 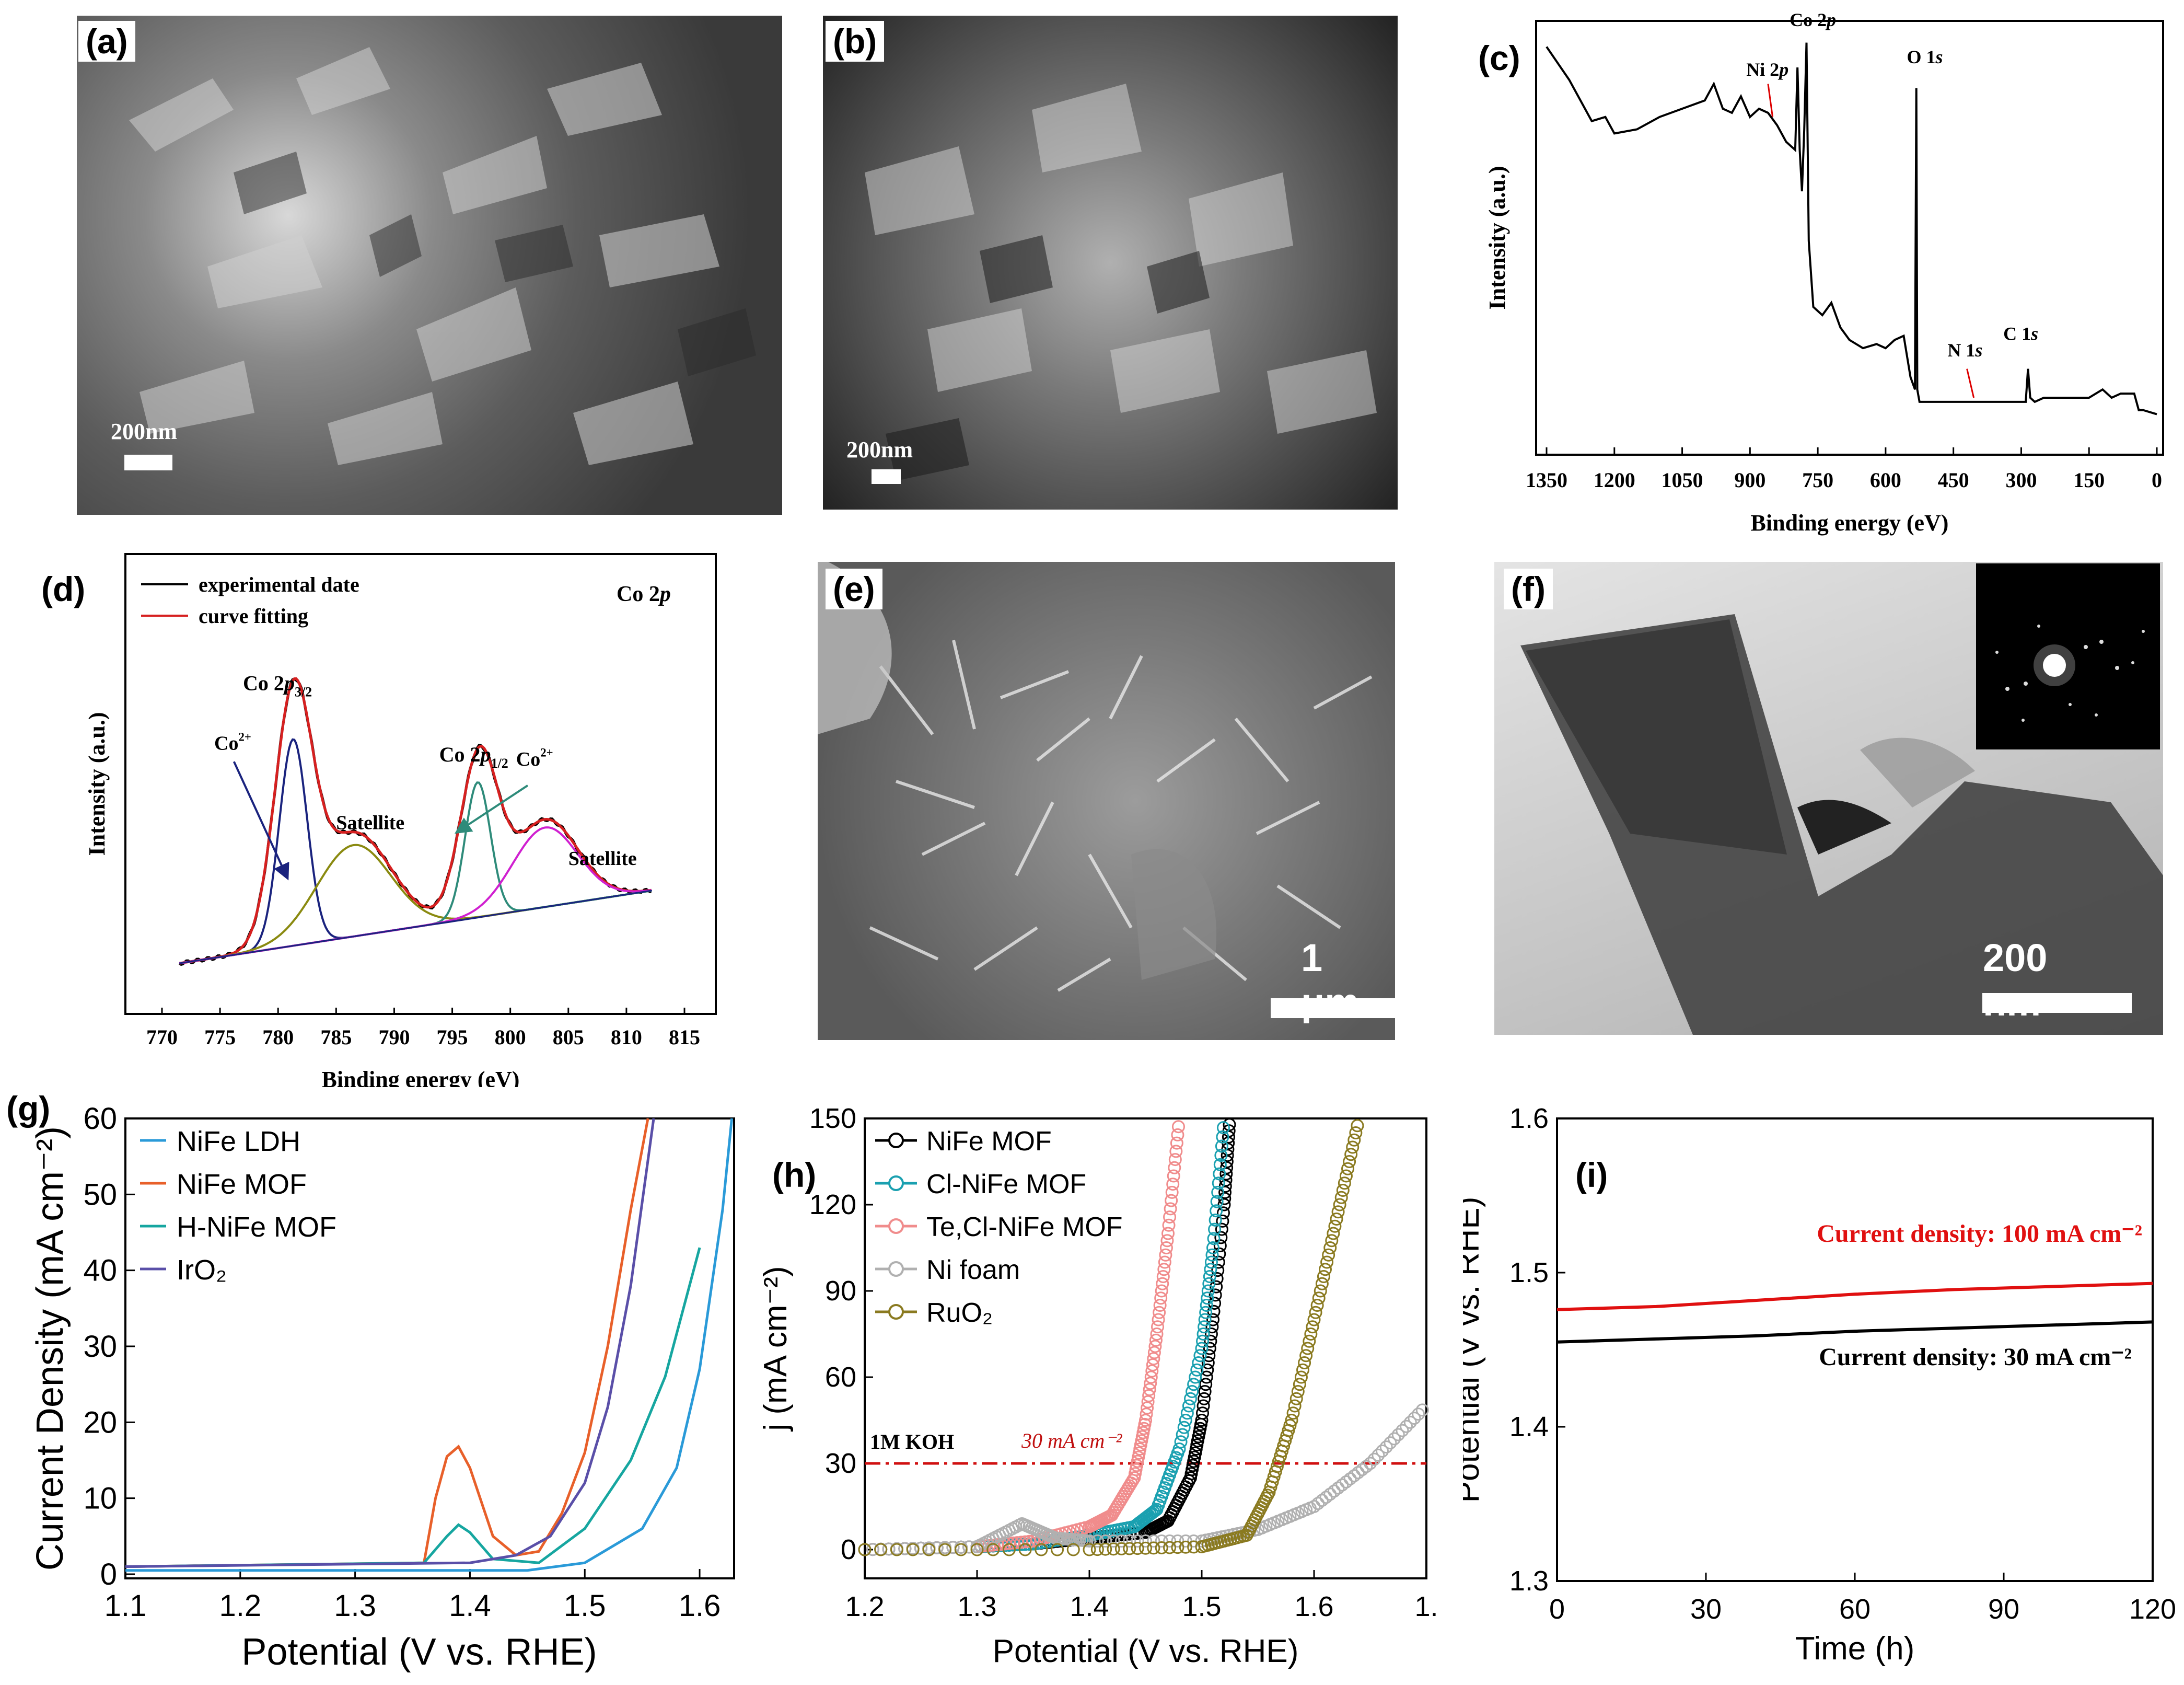 I want to click on y-axis-label-i: Potential (V vs. RHE), so click(x=1475, y=1350).